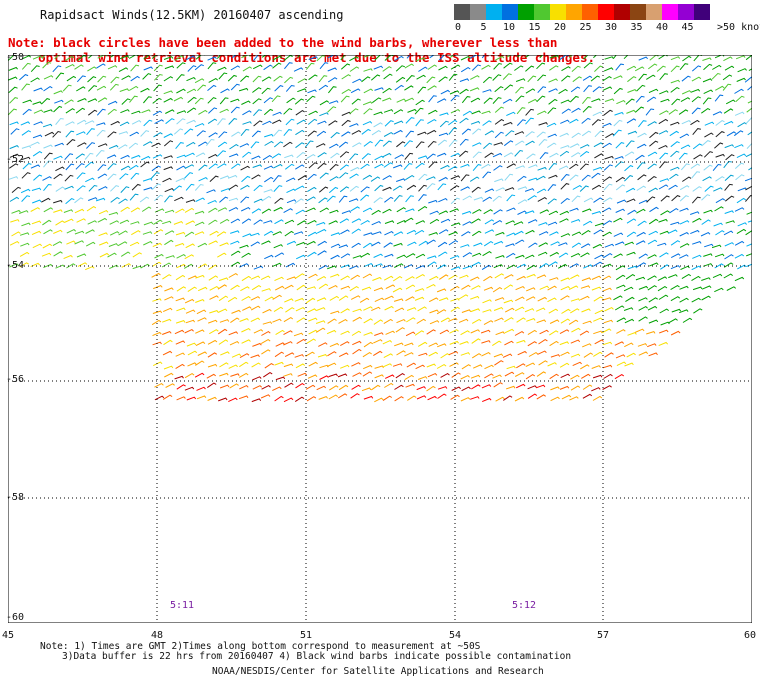  Describe the element at coordinates (157, 635) in the screenshot. I see `lon-label: 48` at that location.